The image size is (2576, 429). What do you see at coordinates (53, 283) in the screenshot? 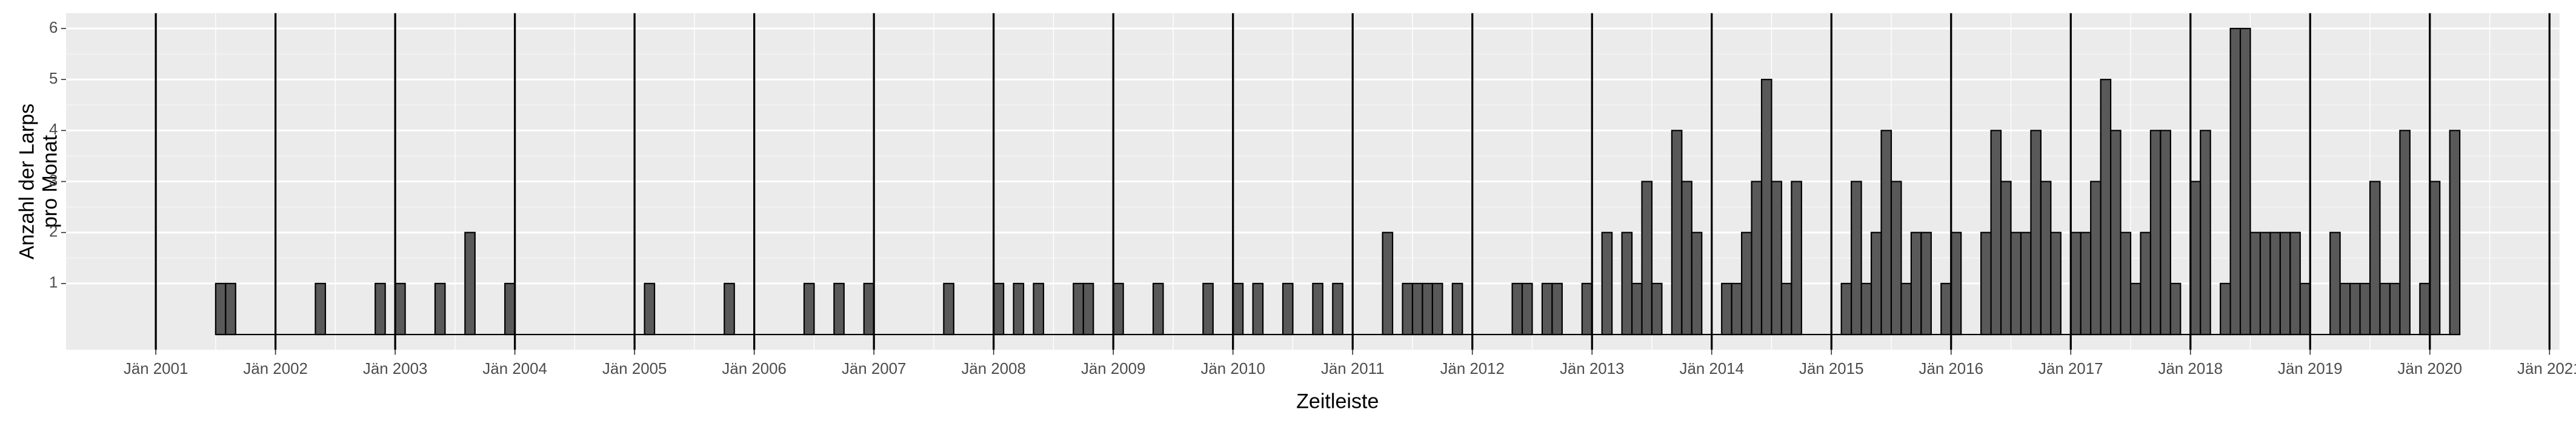
I see `y-tick-label: 1` at bounding box center [53, 283].